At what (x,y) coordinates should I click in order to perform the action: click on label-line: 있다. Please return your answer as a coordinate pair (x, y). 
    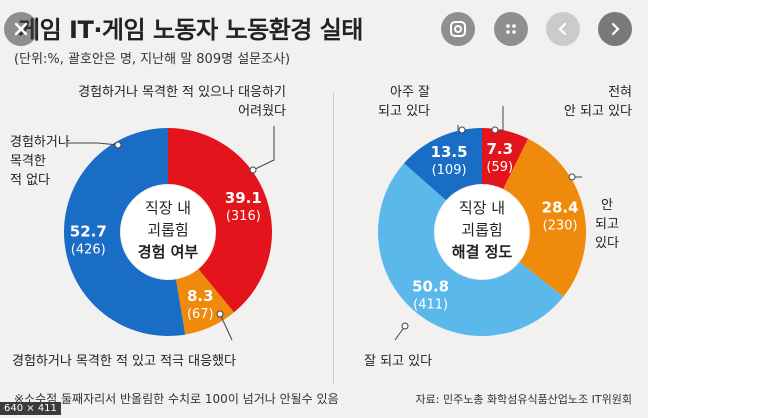
    Looking at the image, I should click on (607, 243).